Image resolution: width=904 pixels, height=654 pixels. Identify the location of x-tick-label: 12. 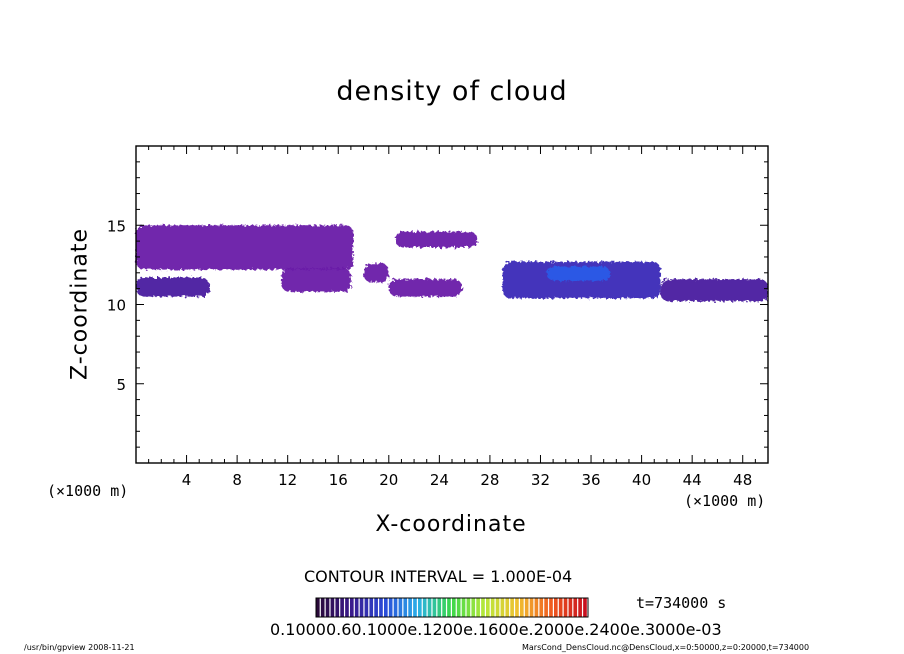
(287, 480).